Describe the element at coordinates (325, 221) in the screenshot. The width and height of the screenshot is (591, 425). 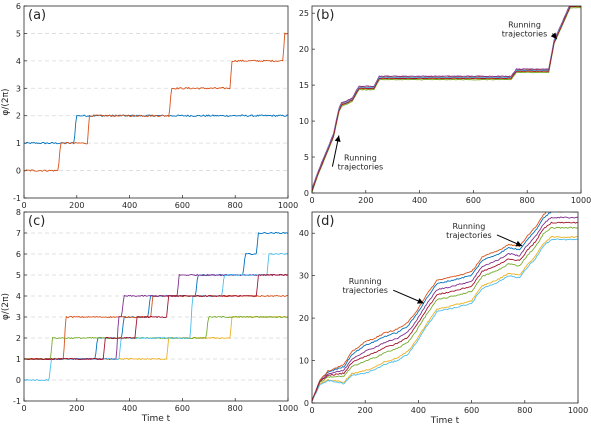
I see `panel-label: (d)` at that location.